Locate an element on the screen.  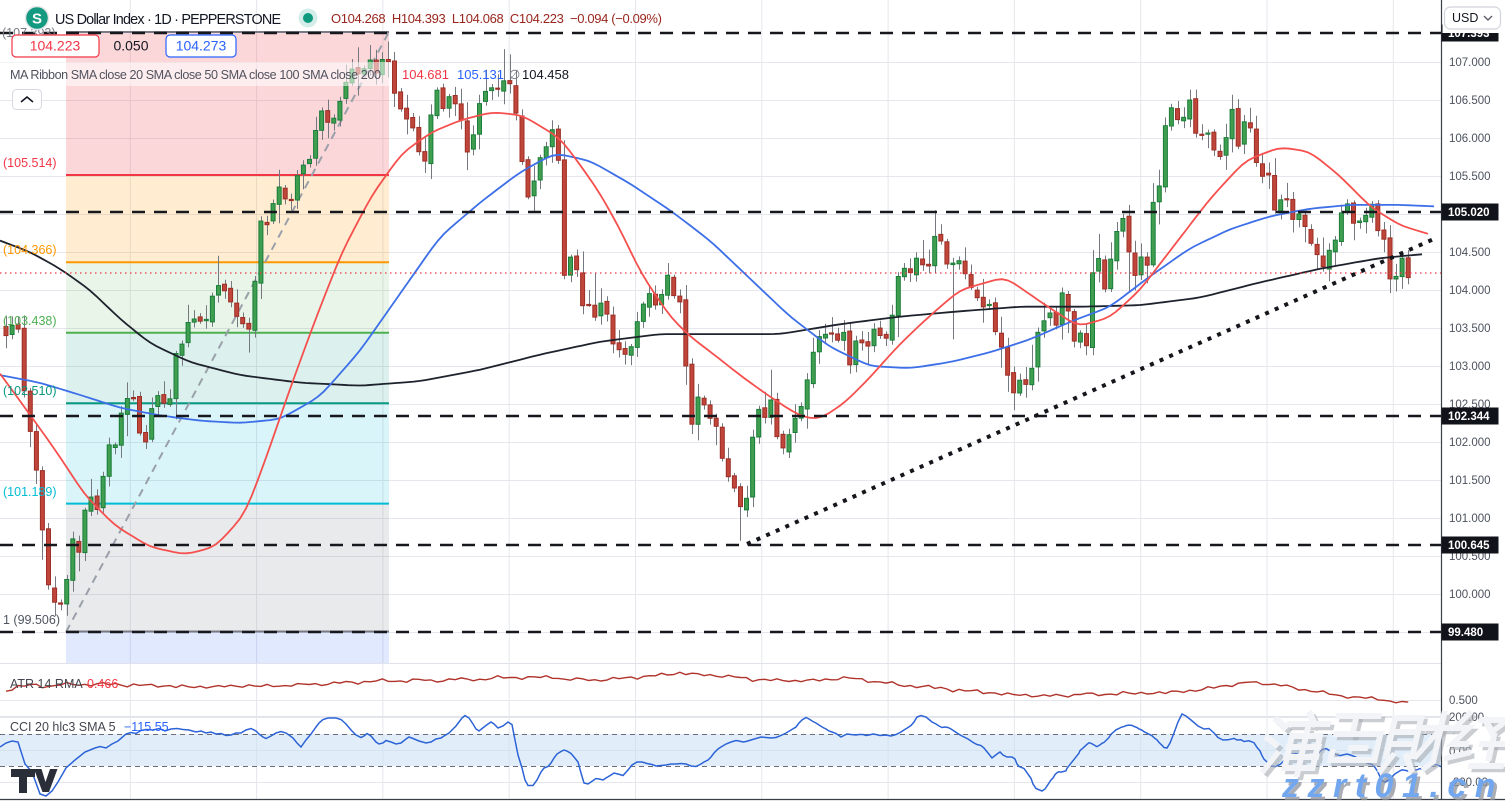
svg-text: CCI 20 hlc3 SMA 5 is located at coordinates (63, 727).